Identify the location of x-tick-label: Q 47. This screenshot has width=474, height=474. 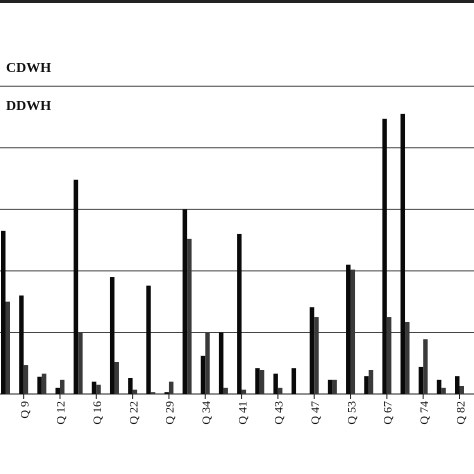
(315, 413).